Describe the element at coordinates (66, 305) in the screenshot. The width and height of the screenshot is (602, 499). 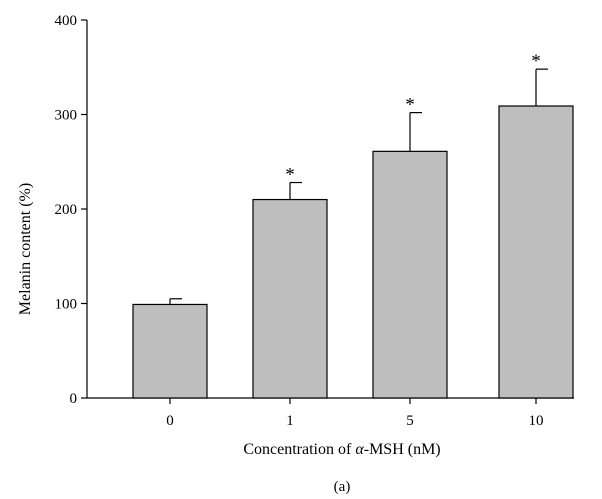
I see `y-tick-label: 100` at that location.